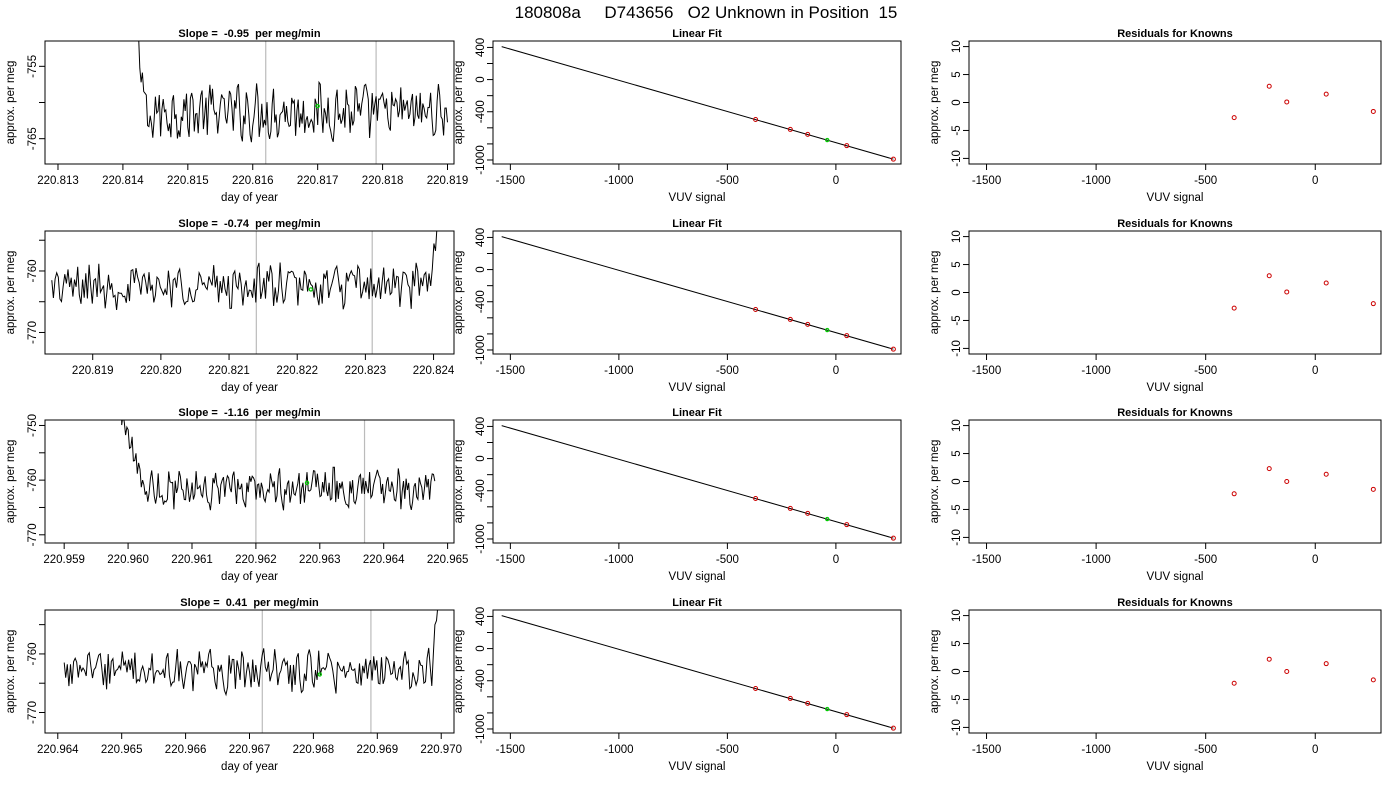 This screenshot has width=1400, height=800. I want to click on x-tick-label: 220.968, so click(314, 750).